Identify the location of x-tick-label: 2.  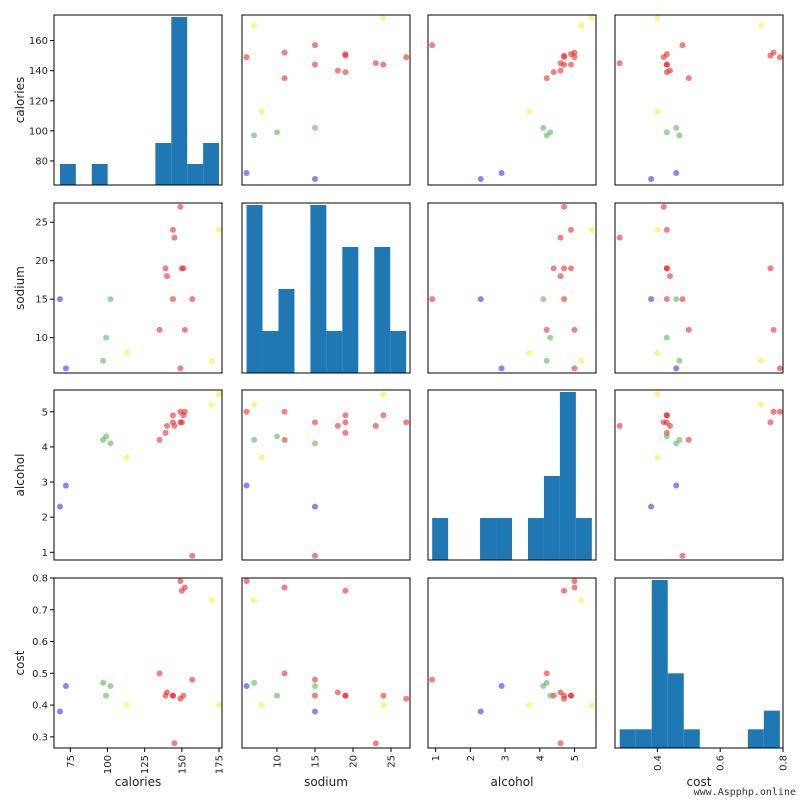
(471, 758).